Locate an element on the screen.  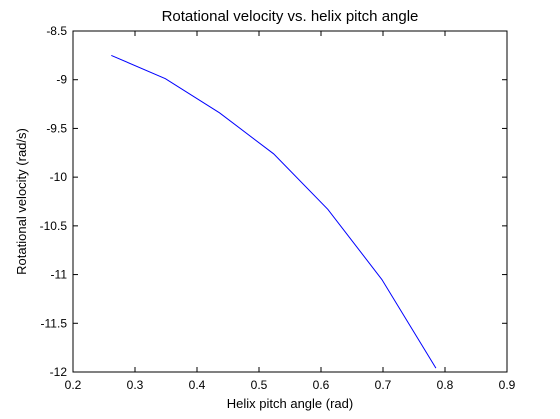
y-tick-label: -9.5 is located at coordinates (56, 128).